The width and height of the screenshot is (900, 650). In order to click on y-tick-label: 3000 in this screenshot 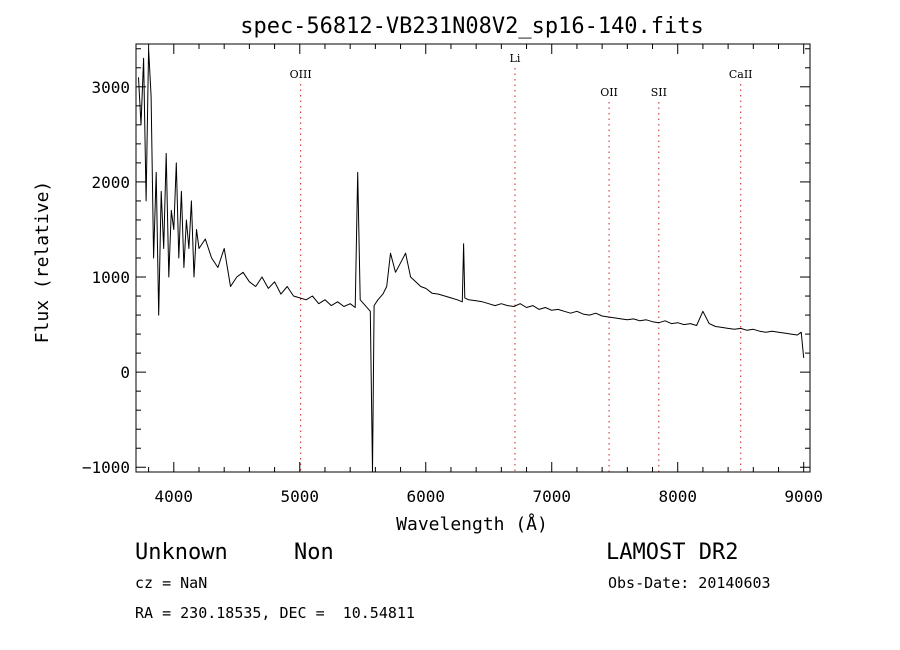, I will do `click(110, 87)`.